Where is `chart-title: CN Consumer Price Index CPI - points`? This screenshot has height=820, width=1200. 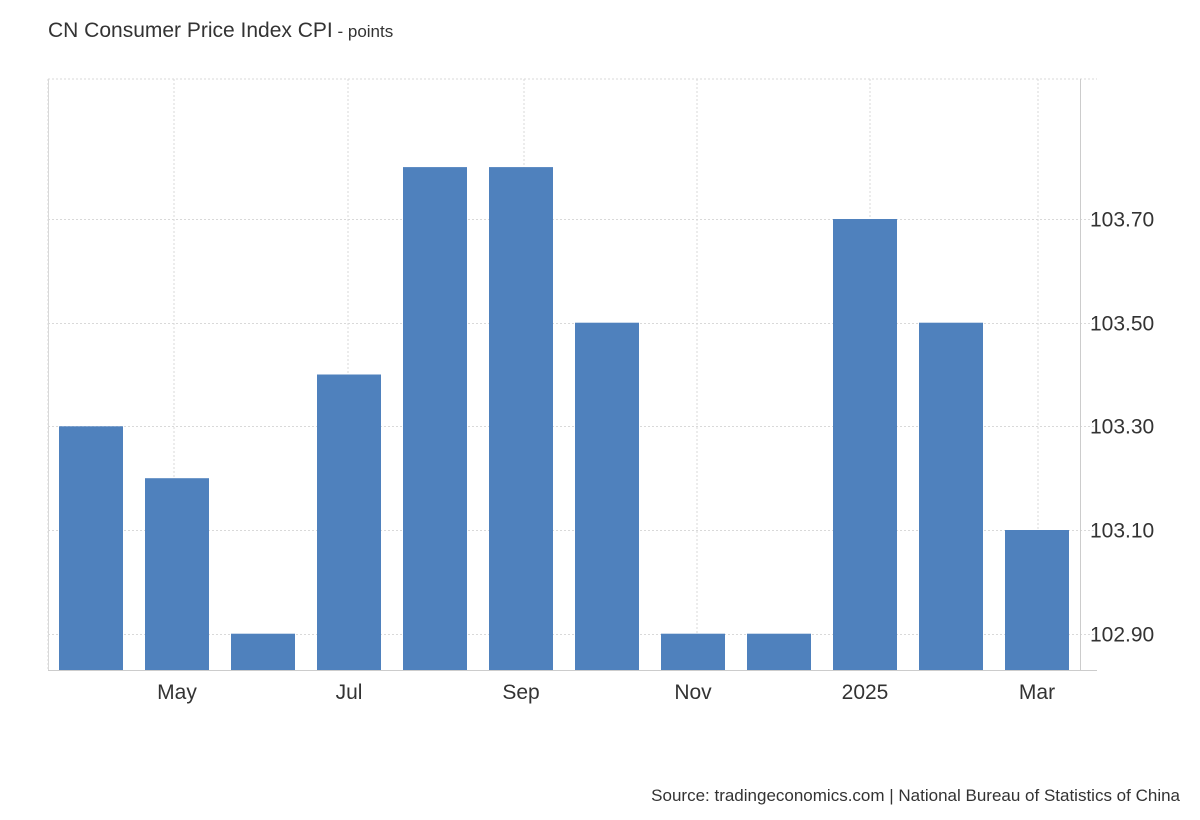 chart-title: CN Consumer Price Index CPI - points is located at coordinates (220, 31).